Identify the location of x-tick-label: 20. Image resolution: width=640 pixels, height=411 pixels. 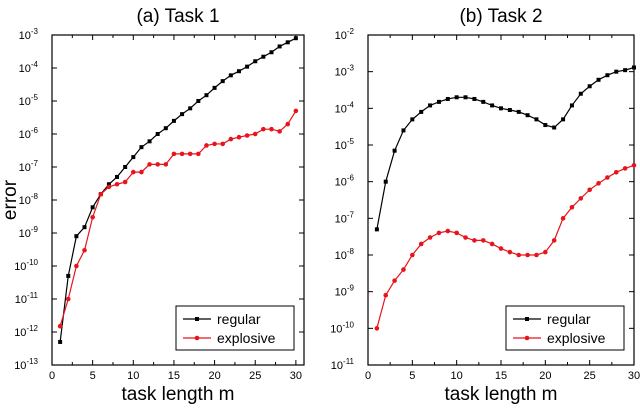
(214, 376).